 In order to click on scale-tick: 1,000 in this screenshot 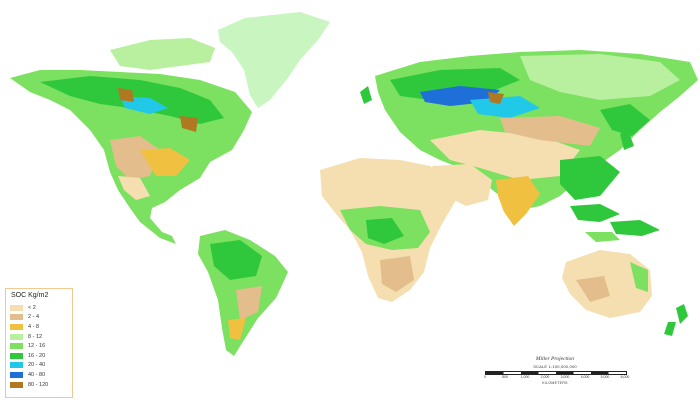, I will do `click(525, 377)`.